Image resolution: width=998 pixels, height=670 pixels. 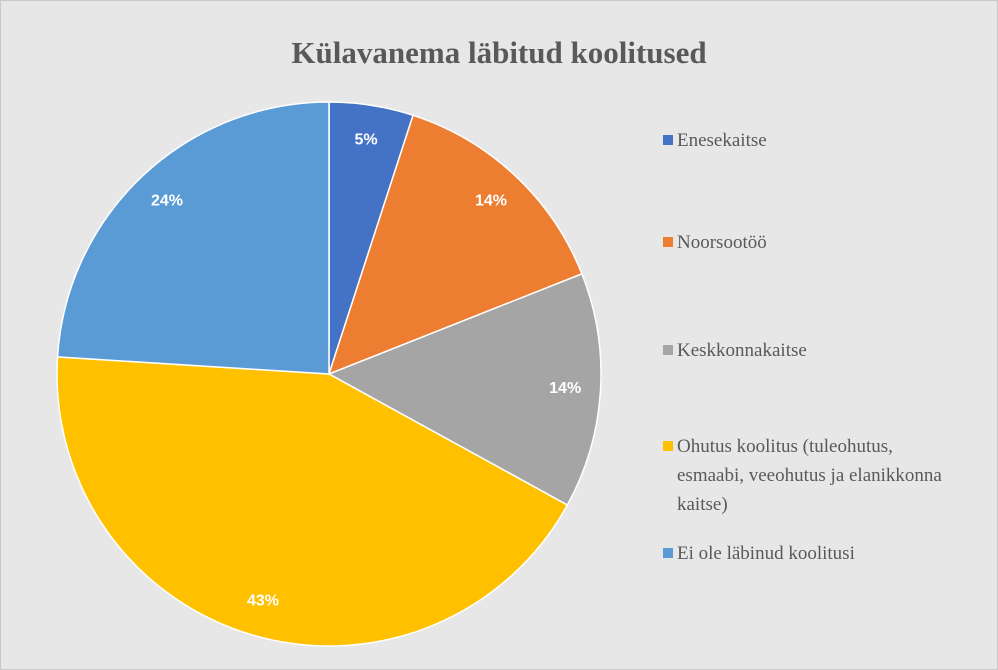 I want to click on legend-label: Enesekaitse, so click(x=722, y=140).